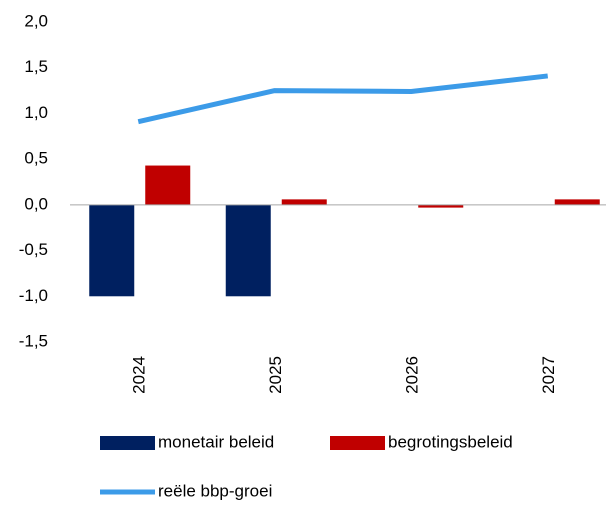  I want to click on y-tick-label: 1,0, so click(36, 112).